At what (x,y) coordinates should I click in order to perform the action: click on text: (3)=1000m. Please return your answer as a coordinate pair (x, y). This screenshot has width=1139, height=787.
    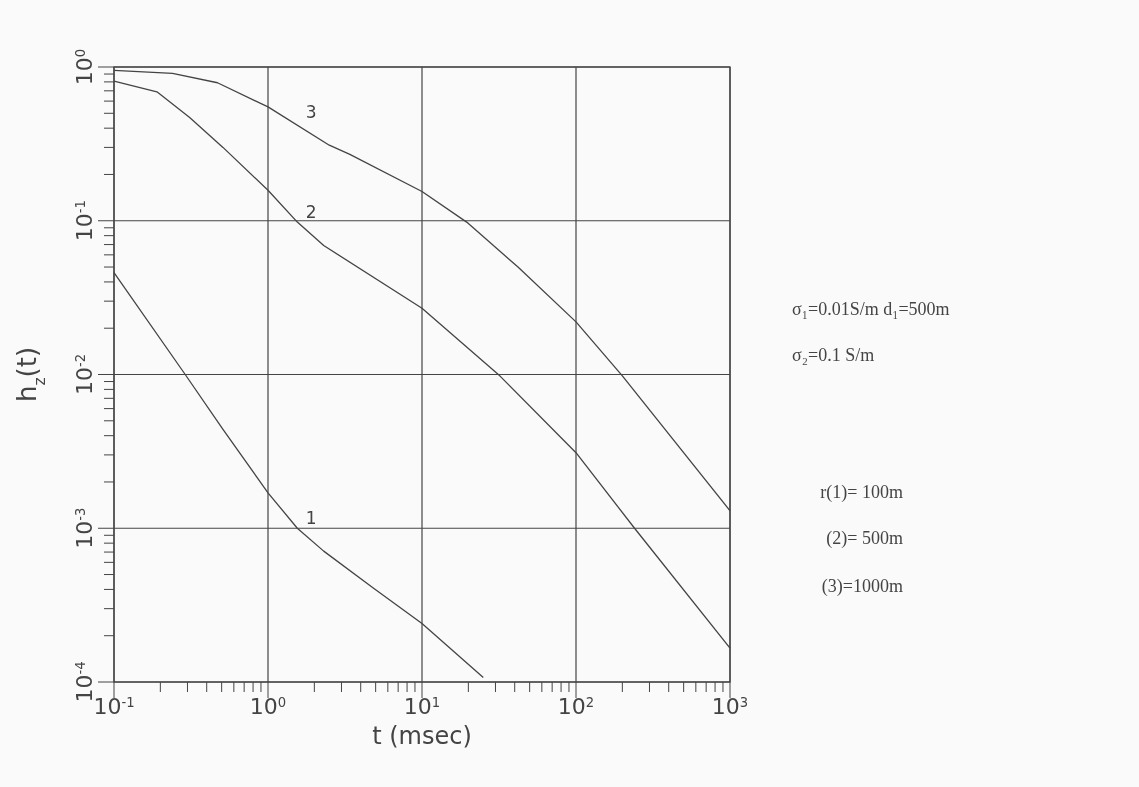
    Looking at the image, I should click on (862, 586).